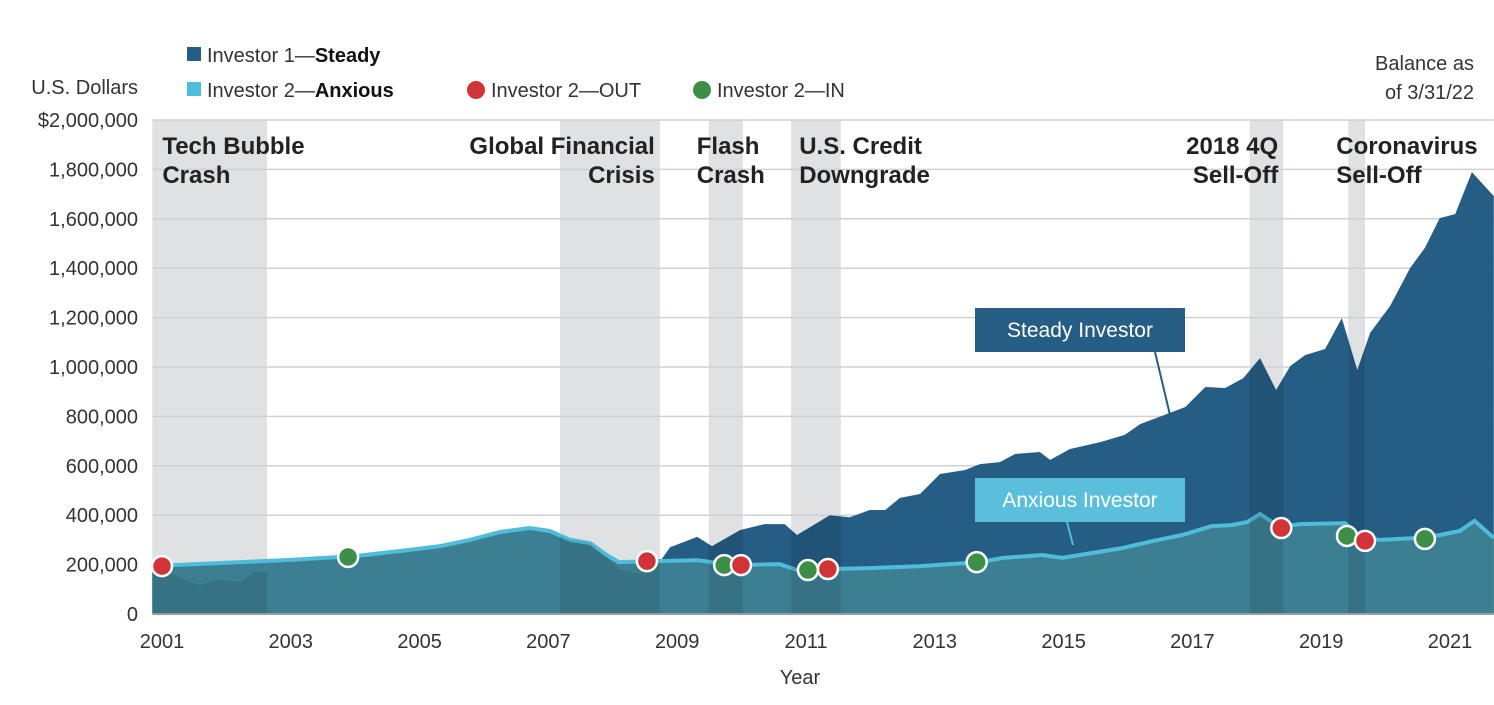 Image resolution: width=1494 pixels, height=705 pixels. Describe the element at coordinates (1079, 500) in the screenshot. I see `anxious-investor-label: Anxious Investor` at that location.